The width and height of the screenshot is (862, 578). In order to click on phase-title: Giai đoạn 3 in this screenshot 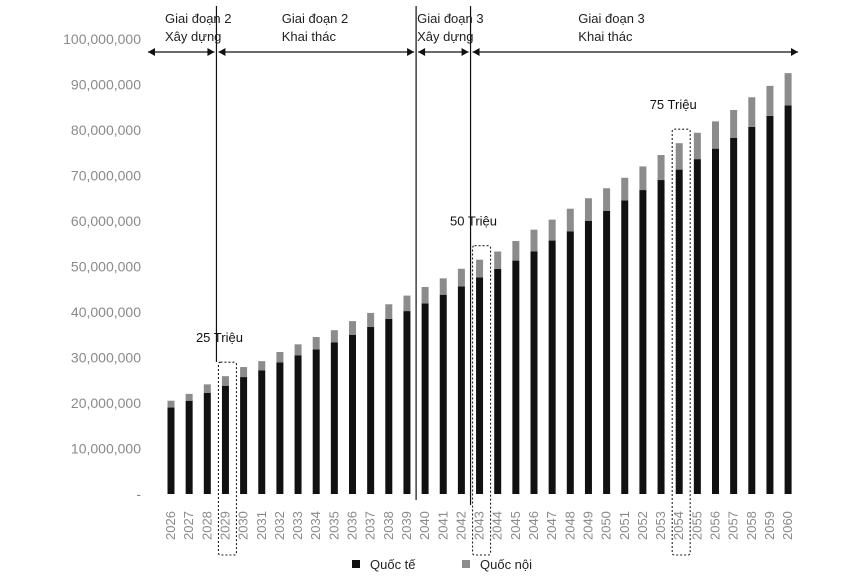, I will do `click(611, 18)`.